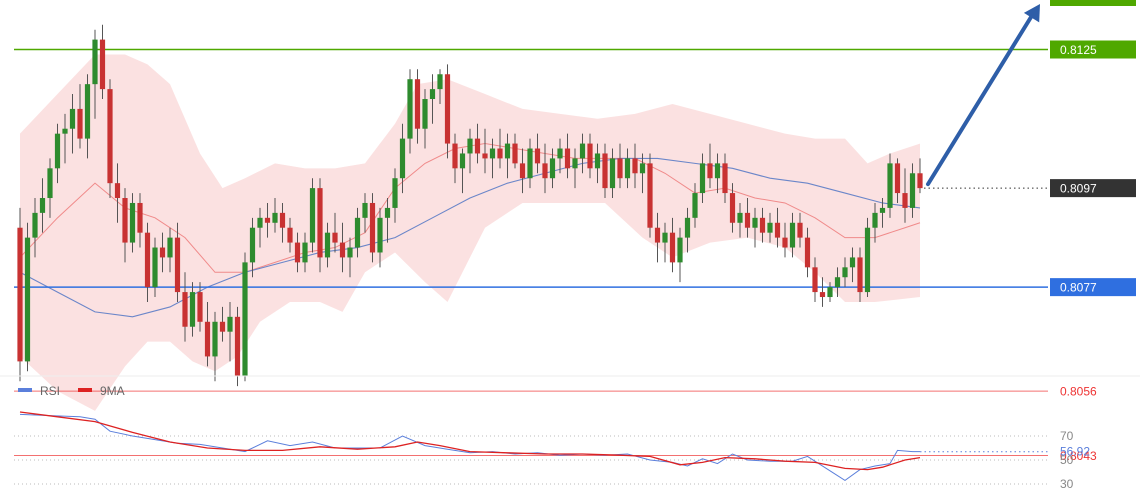 Image resolution: width=1140 pixels, height=500 pixels. I want to click on rsi-series-9ma, so click(470, 441).